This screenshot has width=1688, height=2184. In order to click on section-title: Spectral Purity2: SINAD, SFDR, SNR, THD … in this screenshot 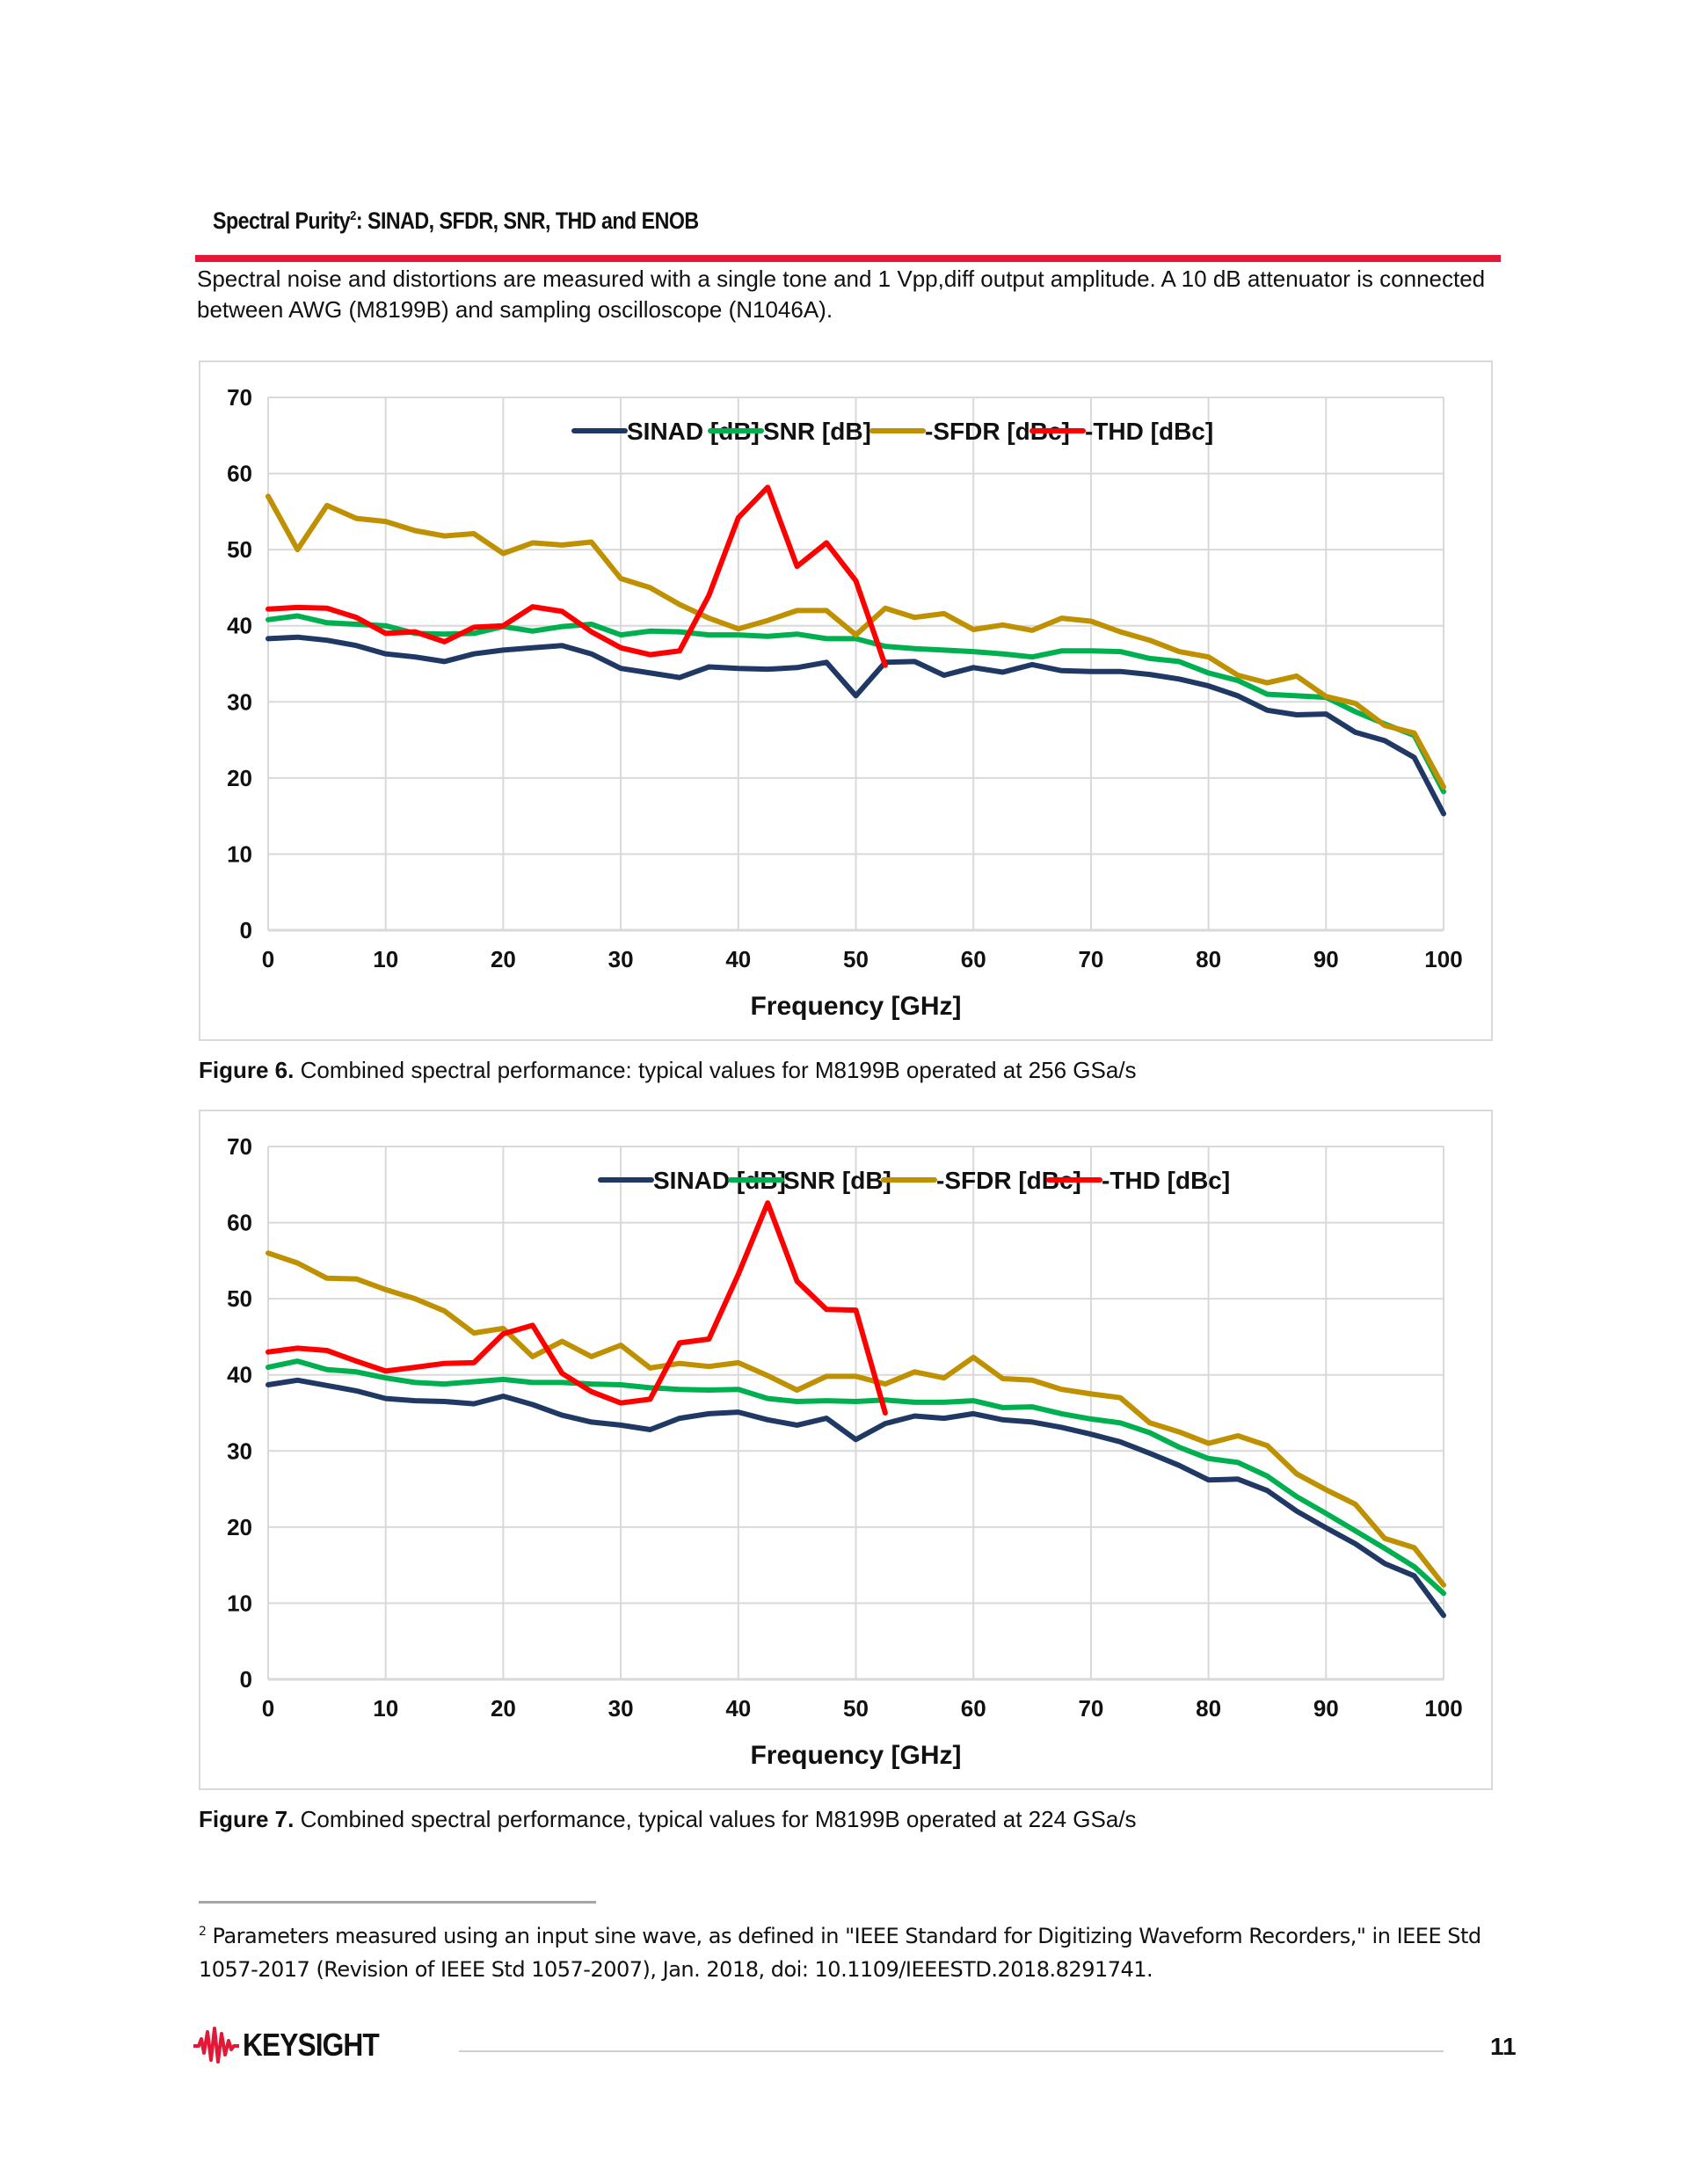, I will do `click(456, 221)`.